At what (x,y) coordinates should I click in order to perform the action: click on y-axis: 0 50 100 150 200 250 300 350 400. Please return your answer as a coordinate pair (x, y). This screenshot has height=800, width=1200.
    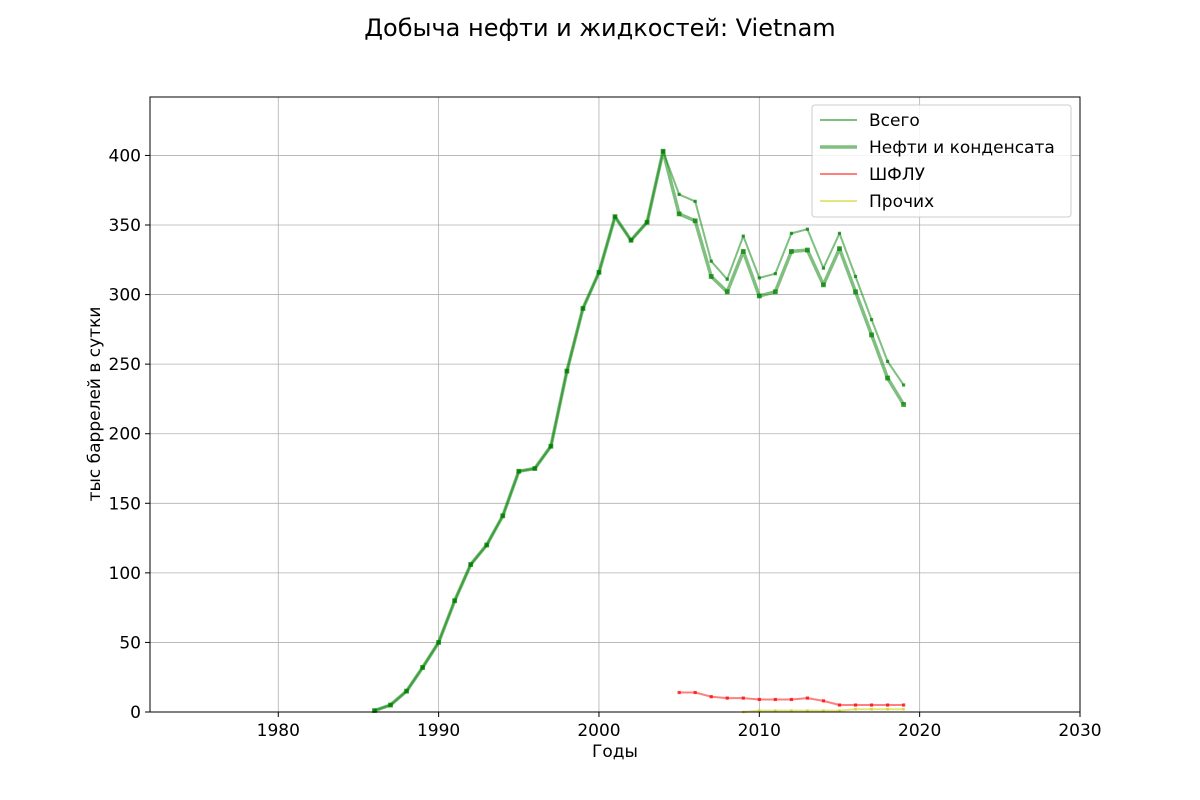
    Looking at the image, I should click on (129, 434).